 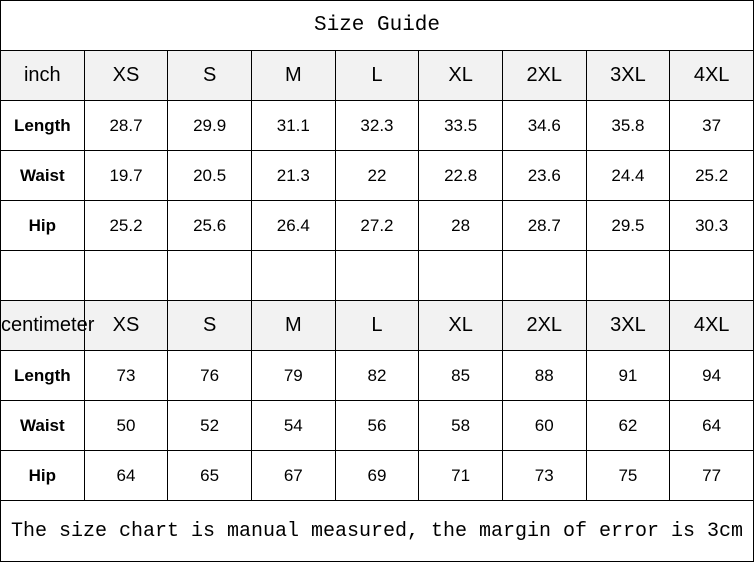 I want to click on measurement-cell: 30.3, so click(x=711, y=225).